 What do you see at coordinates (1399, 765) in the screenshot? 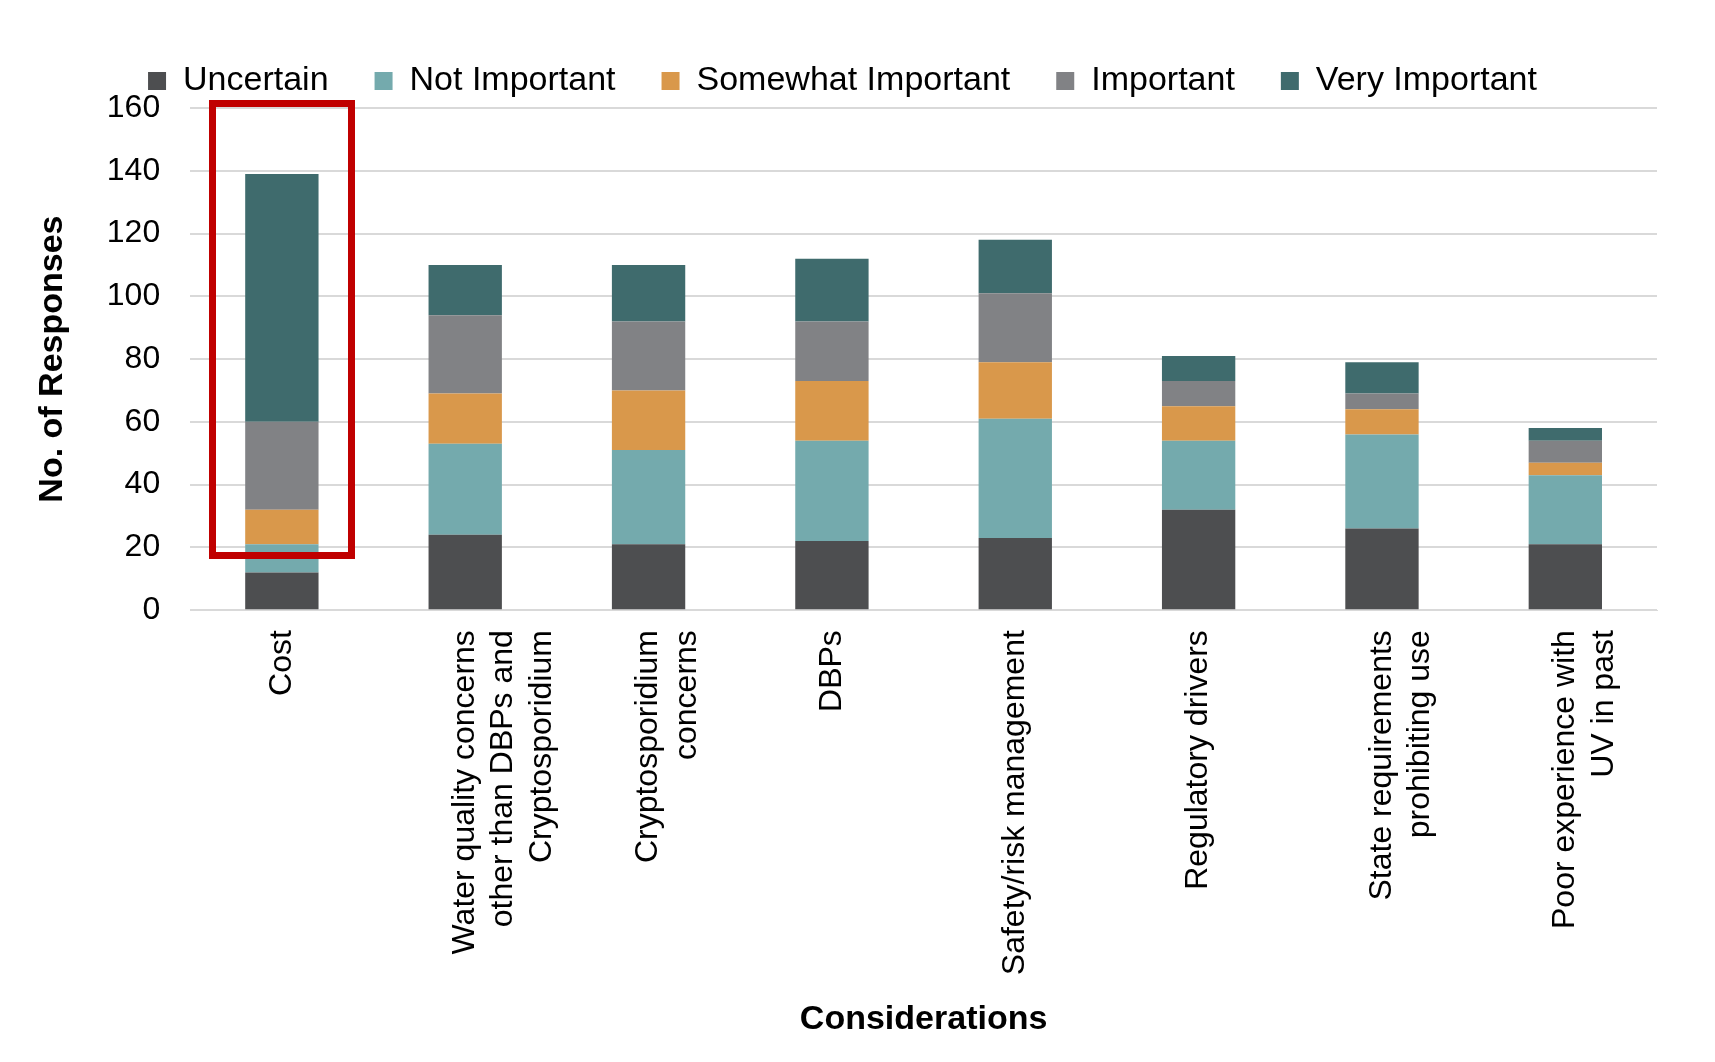
I see `x-tick-label: State requirements prohibiting use` at bounding box center [1399, 765].